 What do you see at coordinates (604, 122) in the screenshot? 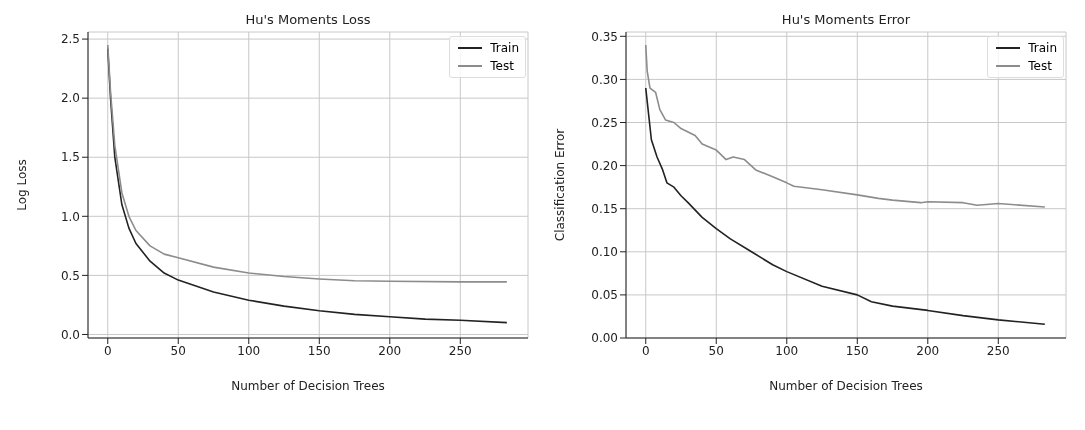
I see `y-tick-label: 0.25` at bounding box center [604, 122].